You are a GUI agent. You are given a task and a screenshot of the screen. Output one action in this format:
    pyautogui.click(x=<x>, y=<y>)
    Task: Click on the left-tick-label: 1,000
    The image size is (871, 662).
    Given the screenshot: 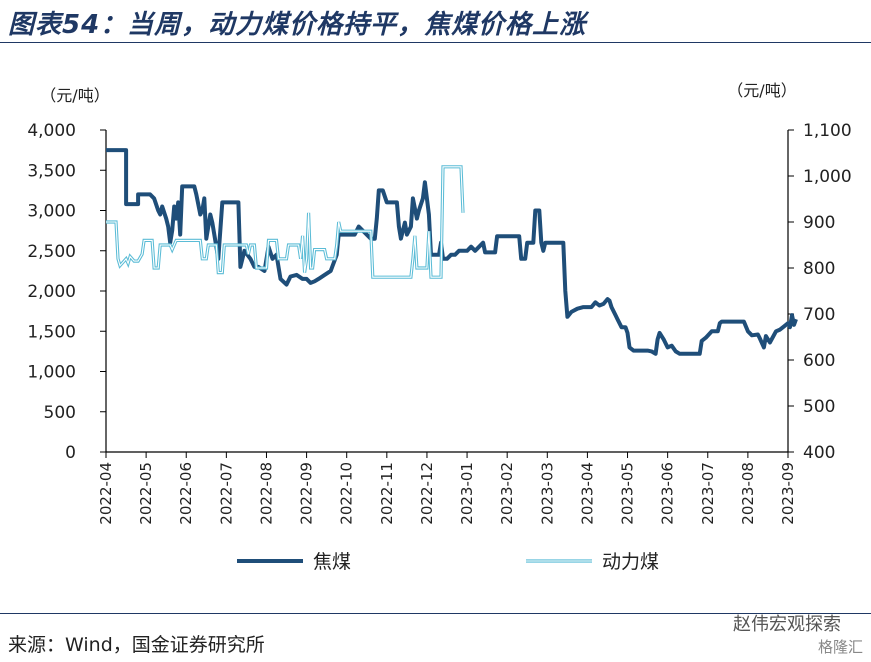 What is the action you would take?
    pyautogui.click(x=51, y=373)
    